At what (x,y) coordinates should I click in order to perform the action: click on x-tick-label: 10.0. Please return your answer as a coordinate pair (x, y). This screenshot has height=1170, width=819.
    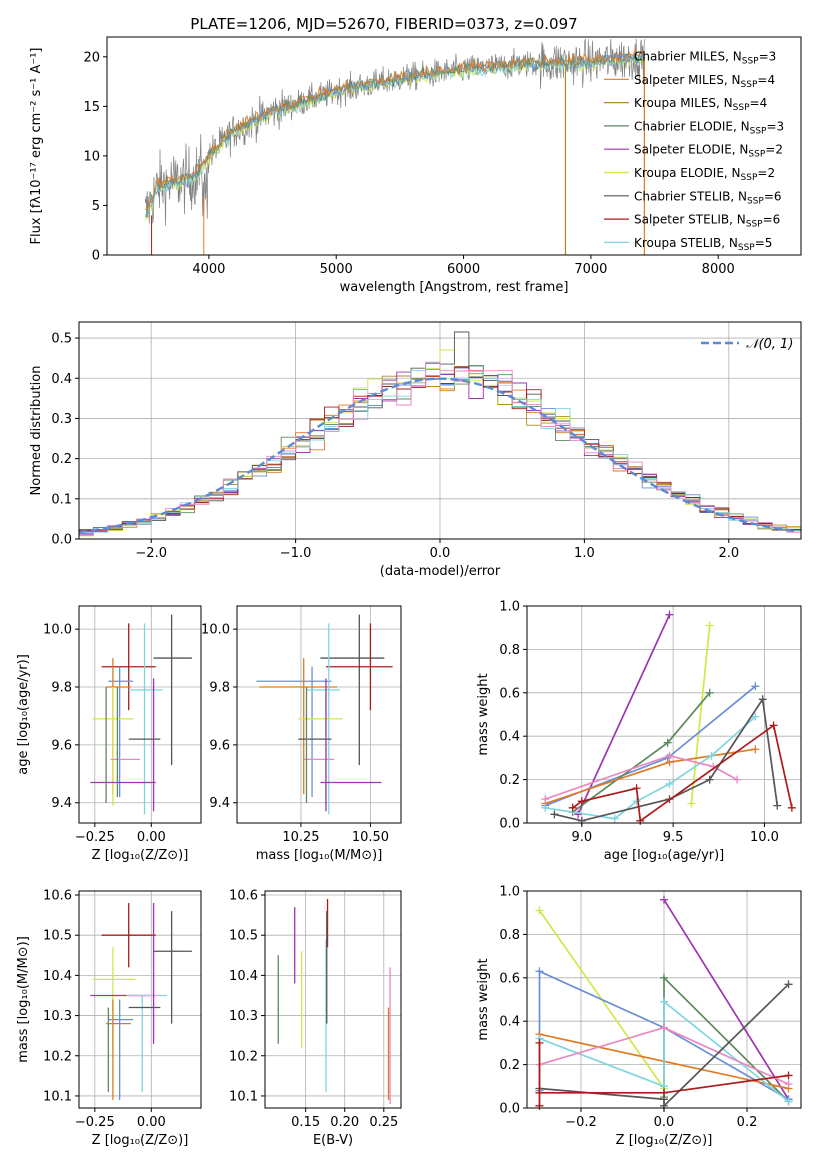
    Looking at the image, I should click on (764, 837).